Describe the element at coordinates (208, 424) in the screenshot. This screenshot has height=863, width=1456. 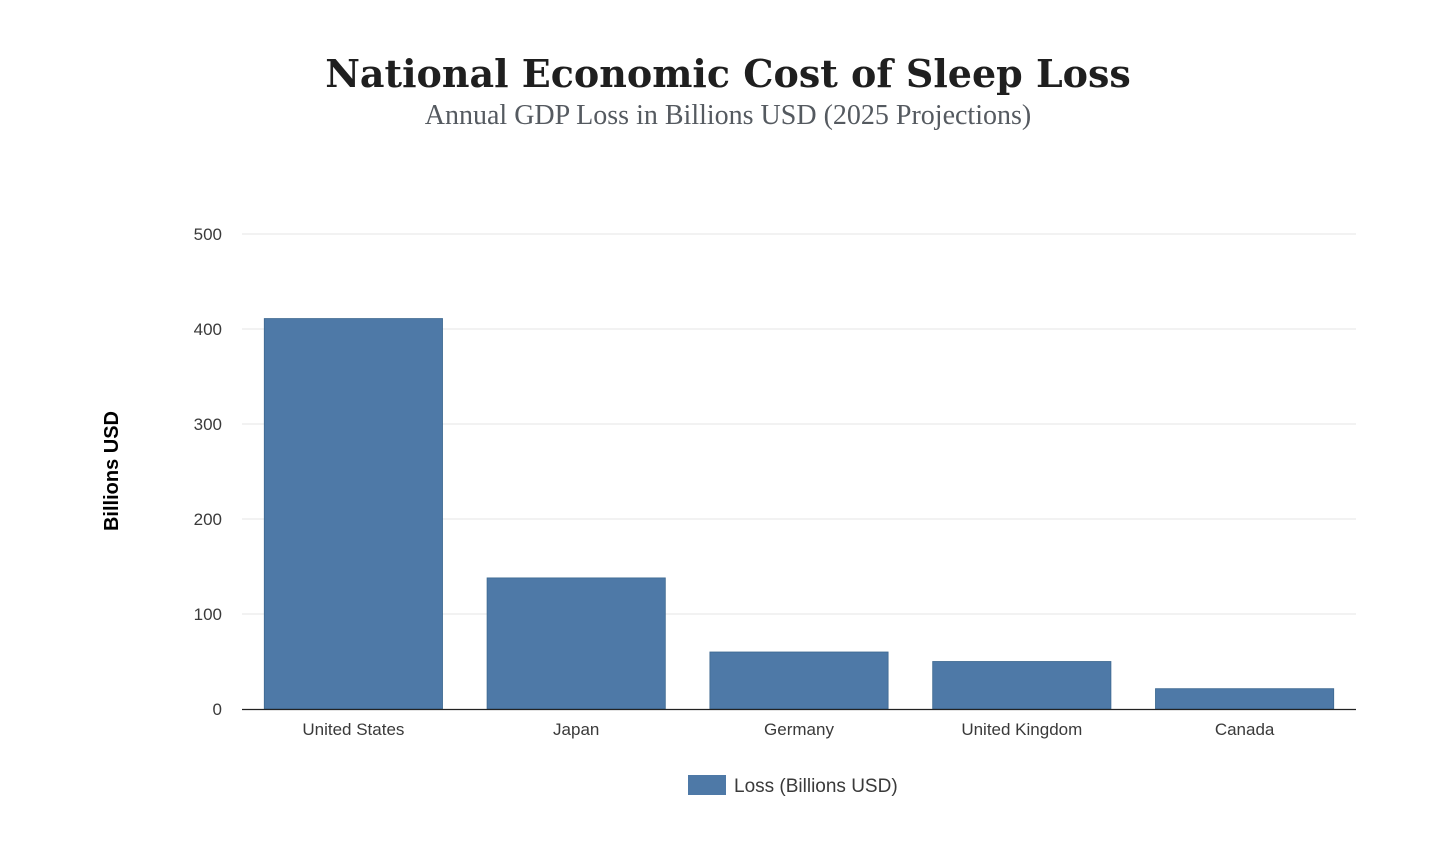
I see `y-tick-label: 300` at that location.